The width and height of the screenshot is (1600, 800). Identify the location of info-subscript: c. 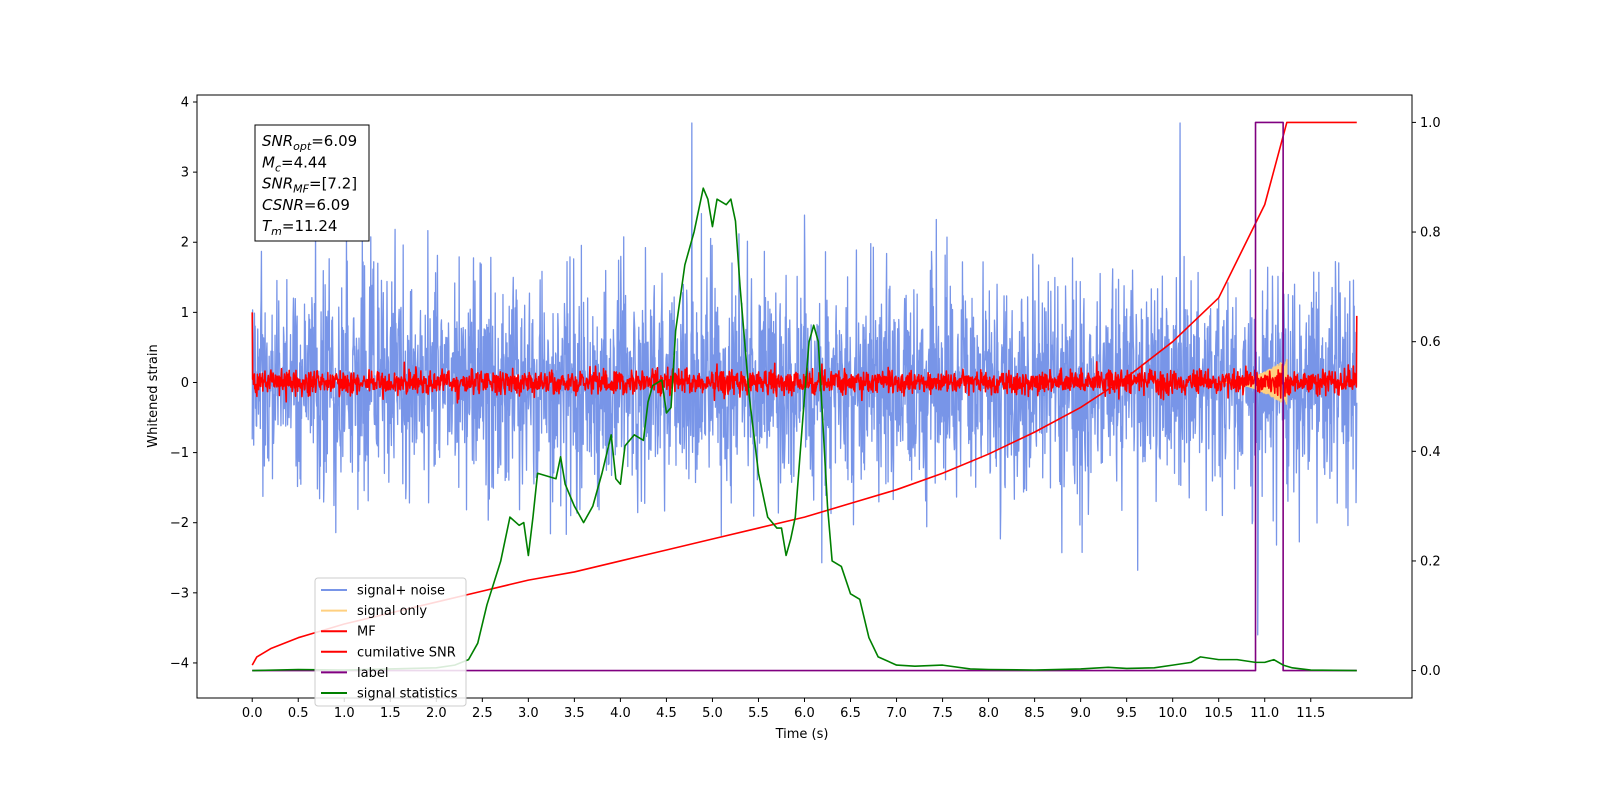
(278, 167).